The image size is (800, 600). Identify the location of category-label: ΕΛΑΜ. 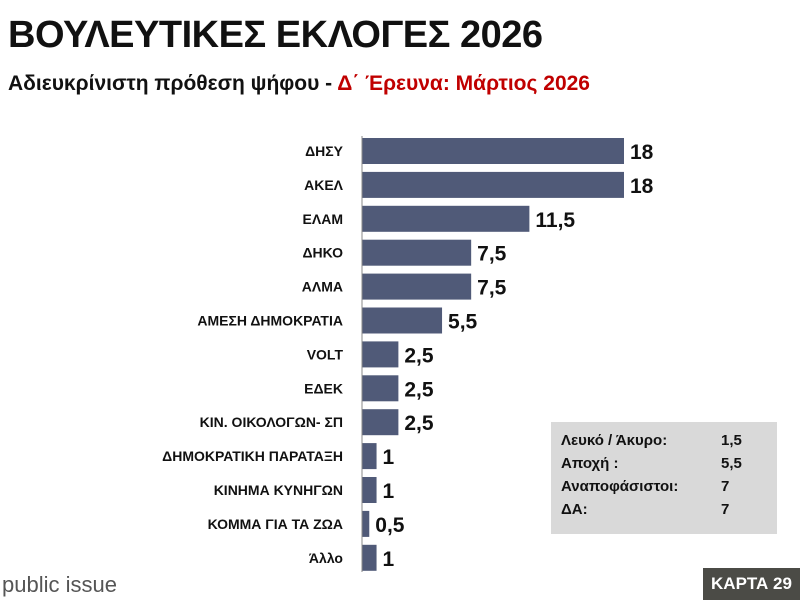
(323, 219).